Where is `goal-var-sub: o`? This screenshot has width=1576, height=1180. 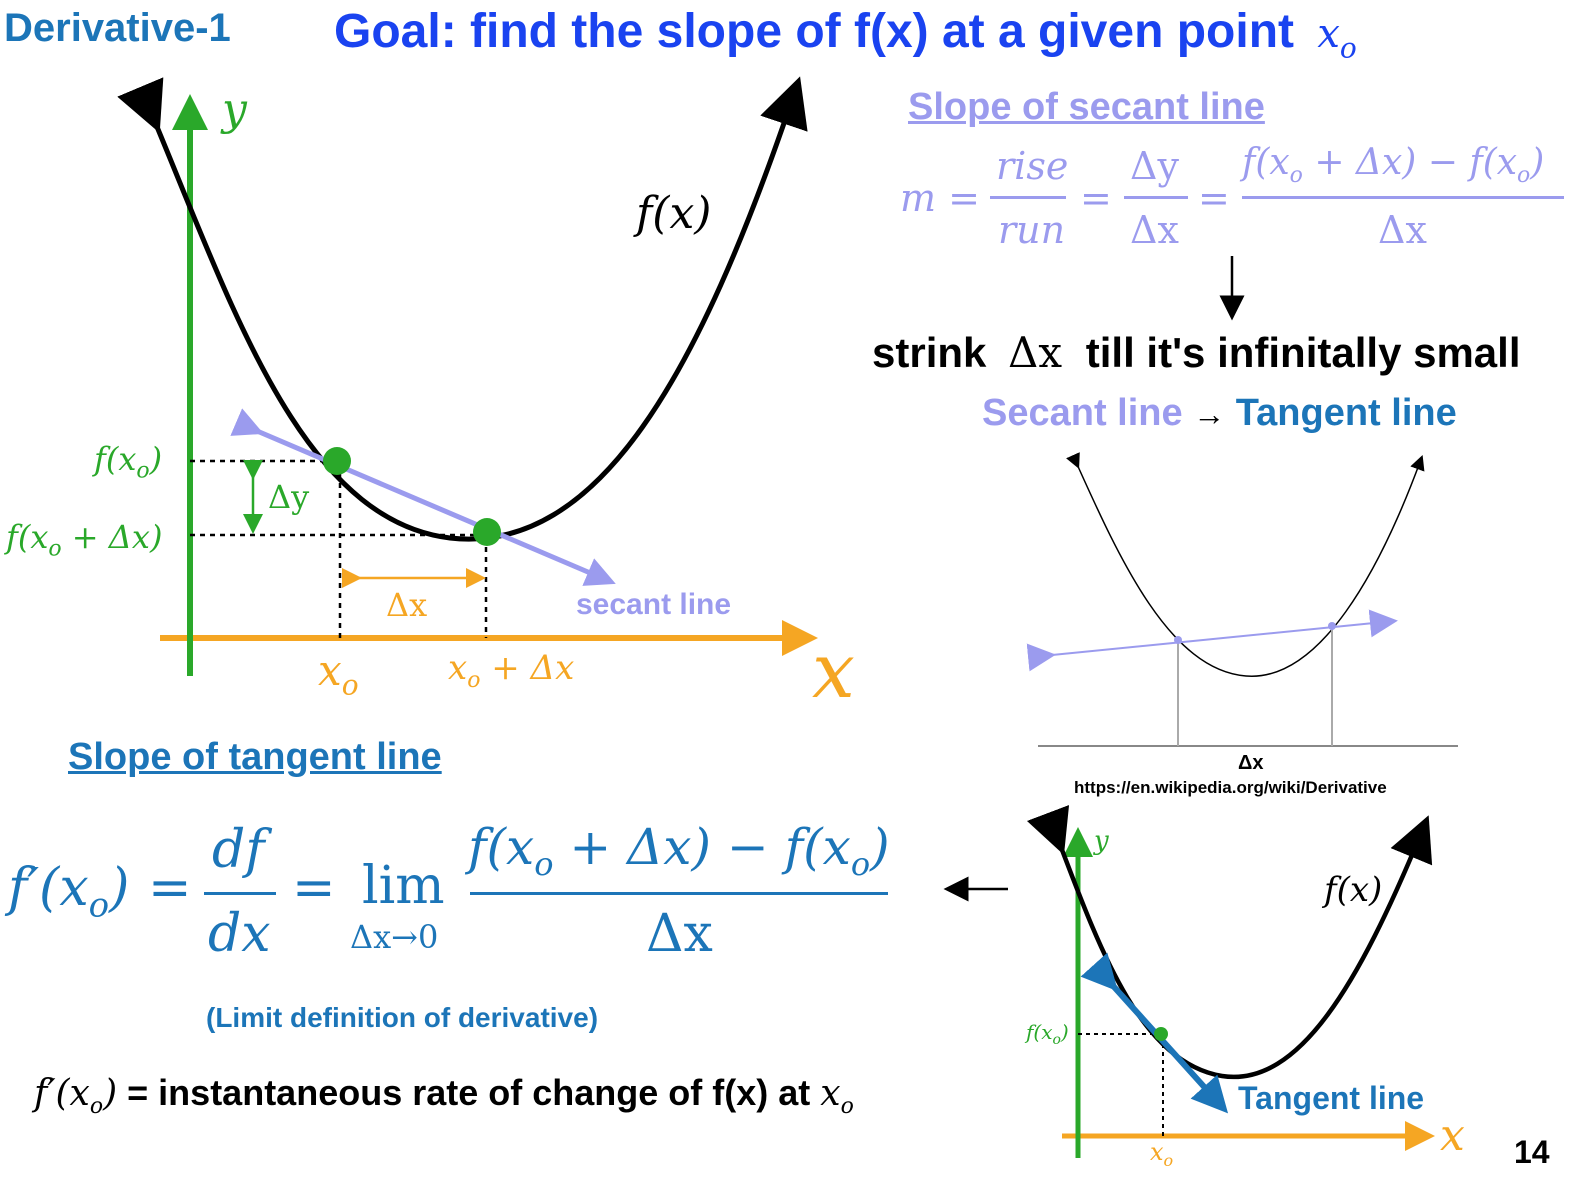 goal-var-sub: o is located at coordinates (1348, 48).